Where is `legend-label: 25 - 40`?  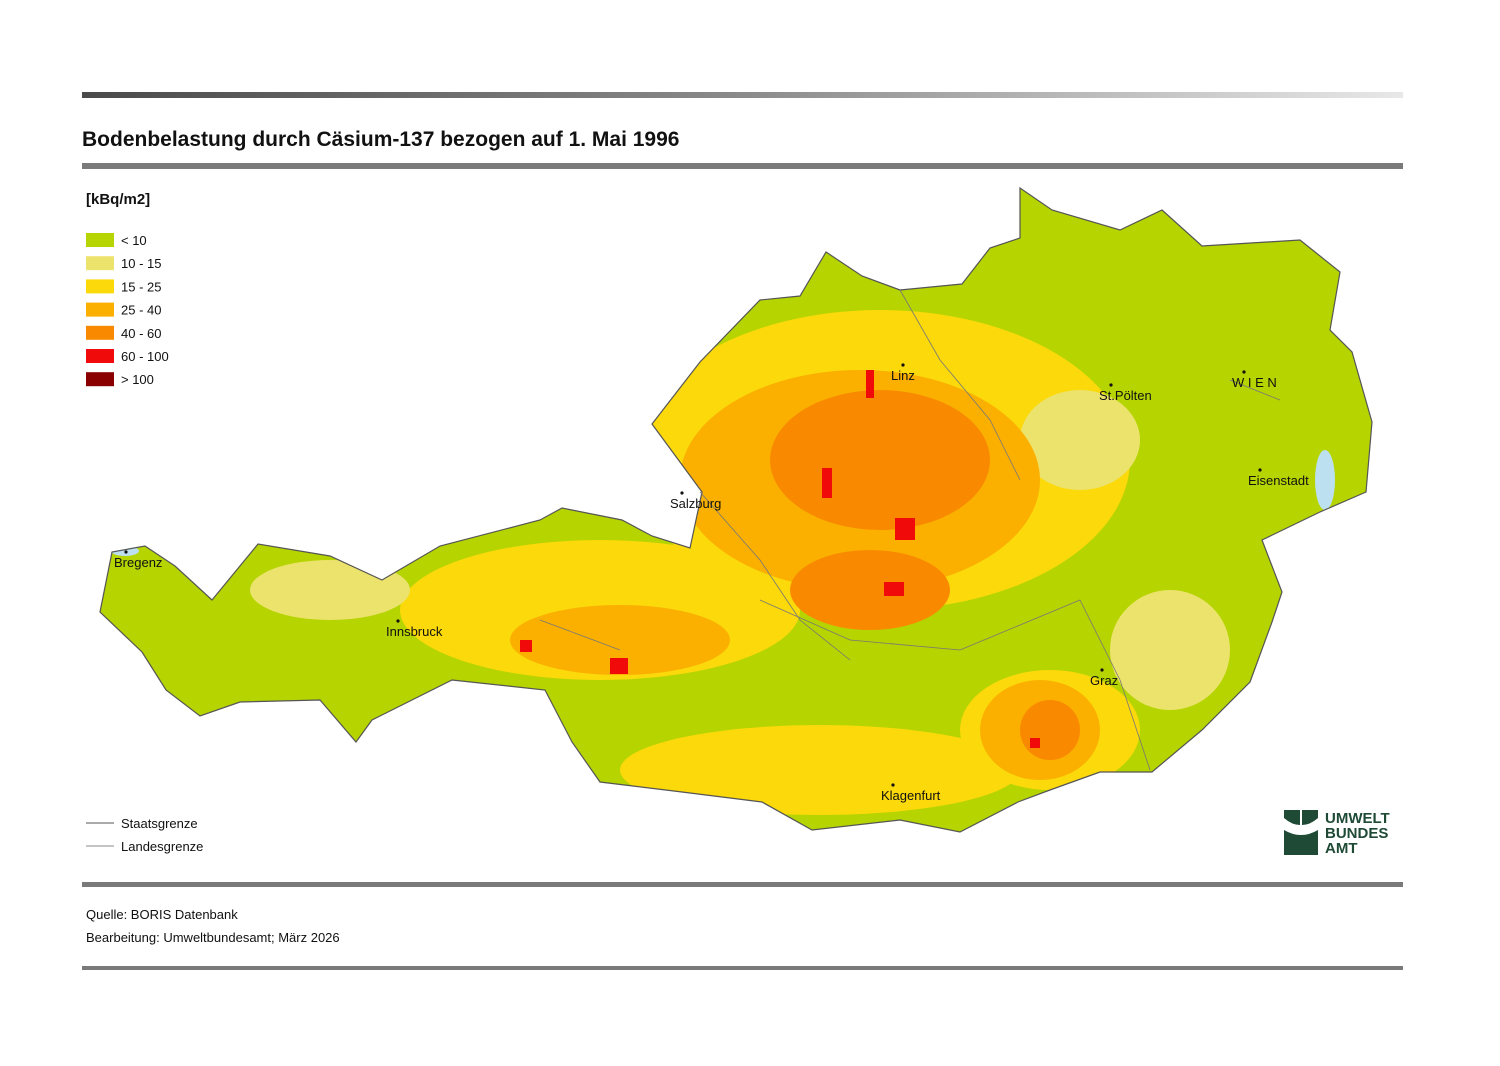
legend-label: 25 - 40 is located at coordinates (141, 310).